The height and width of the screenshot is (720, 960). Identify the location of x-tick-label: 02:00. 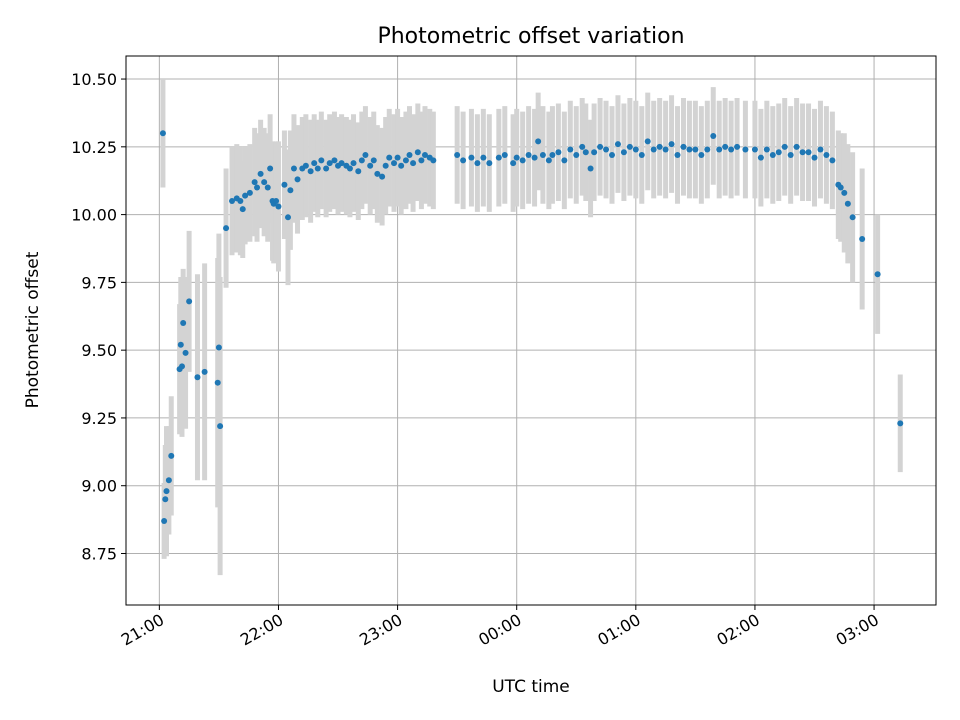
(738, 630).